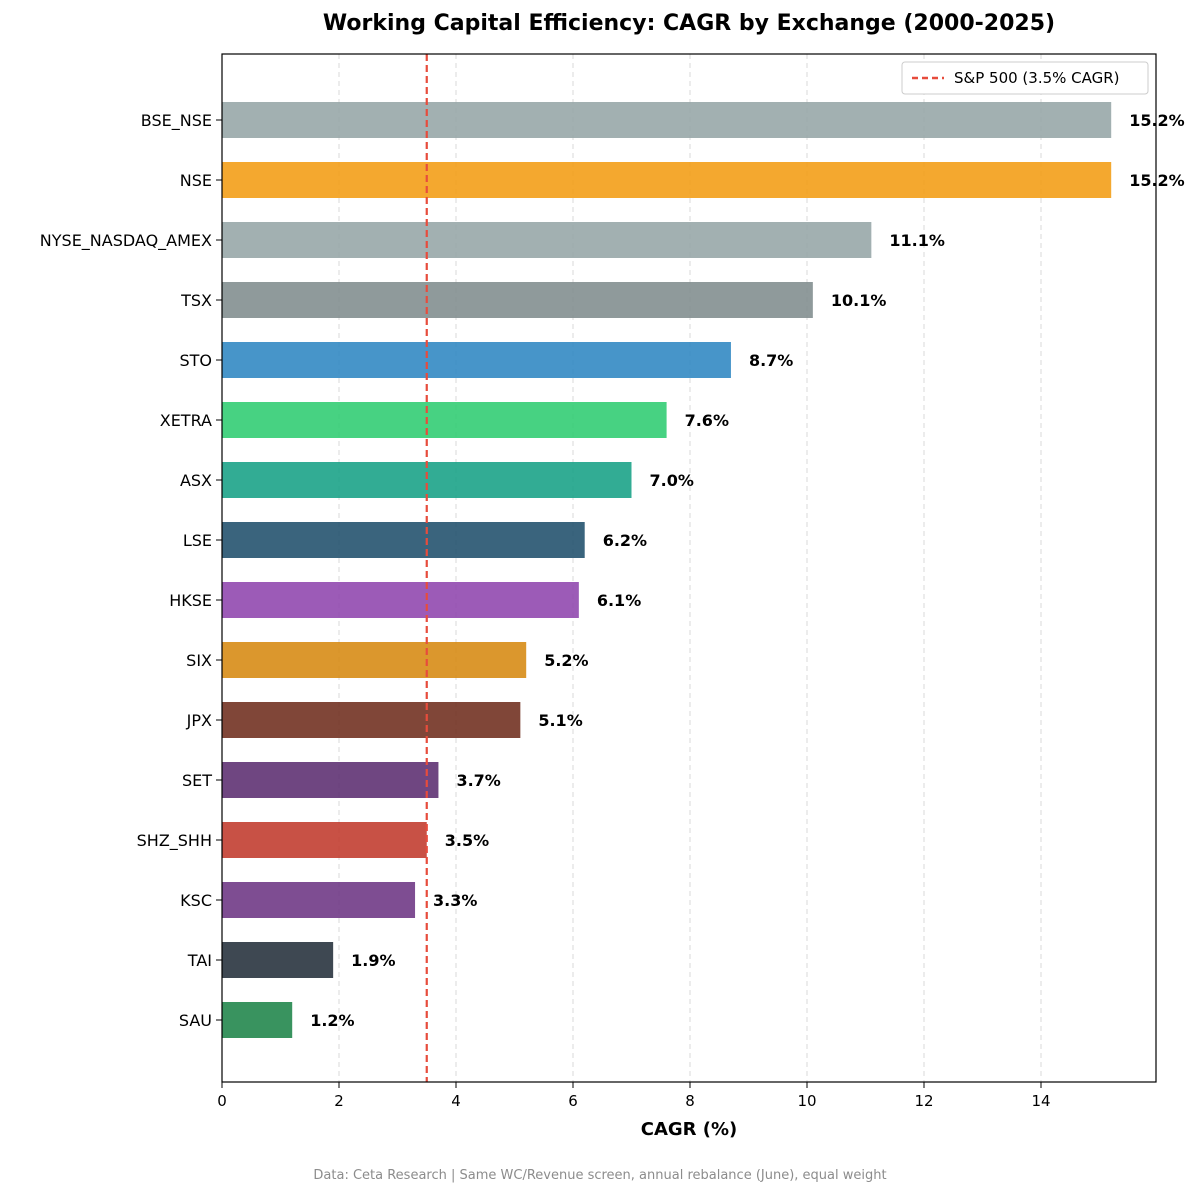  What do you see at coordinates (222, 1101) in the screenshot?
I see `x-tick-label: 0` at bounding box center [222, 1101].